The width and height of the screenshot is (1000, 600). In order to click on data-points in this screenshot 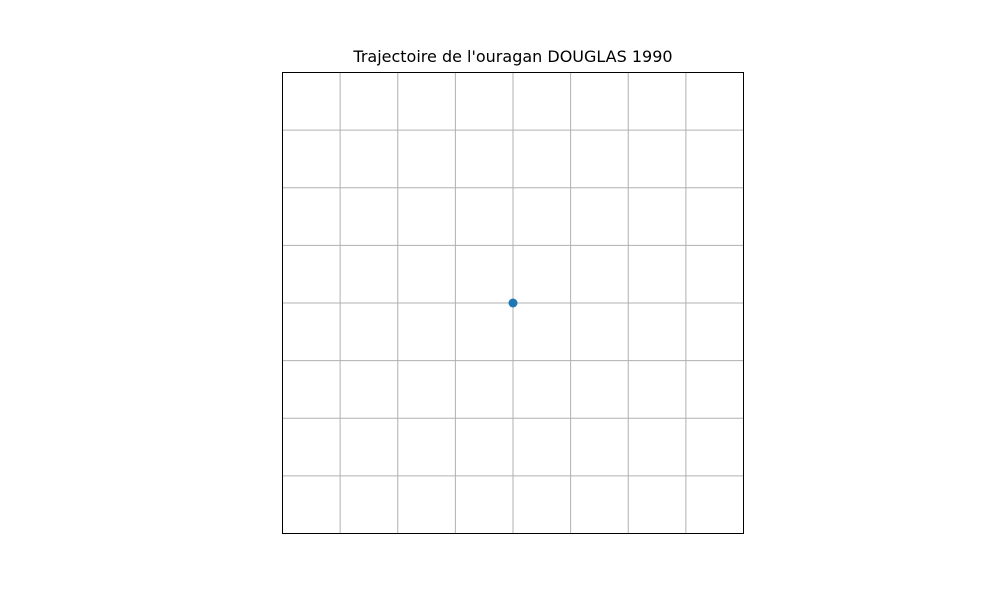, I will do `click(513, 303)`.